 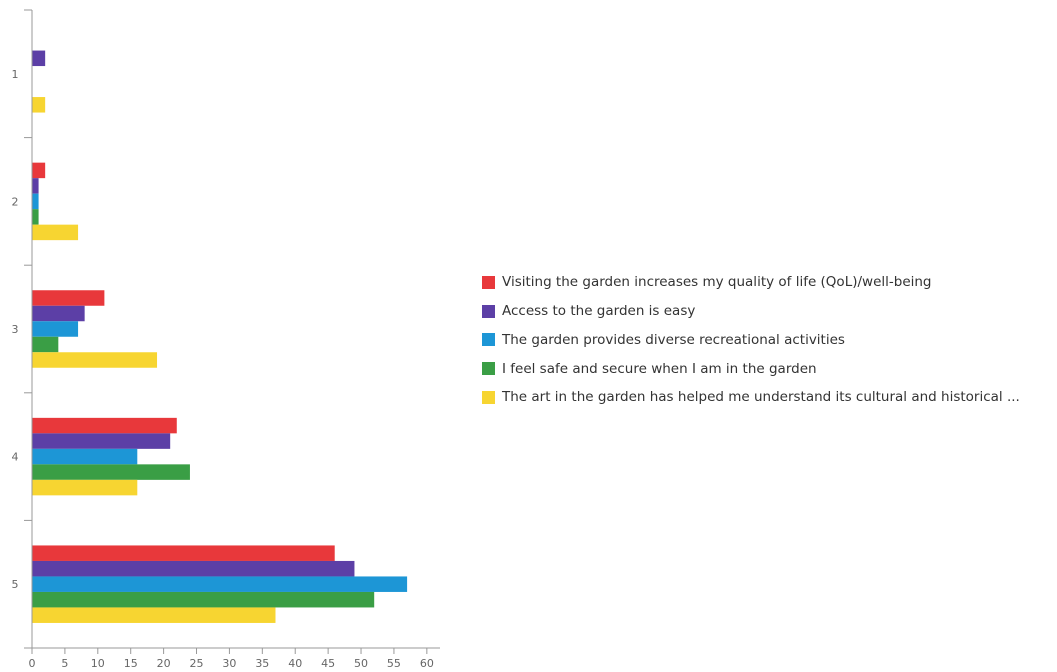 I want to click on y-tick-label: 5, so click(x=15, y=584).